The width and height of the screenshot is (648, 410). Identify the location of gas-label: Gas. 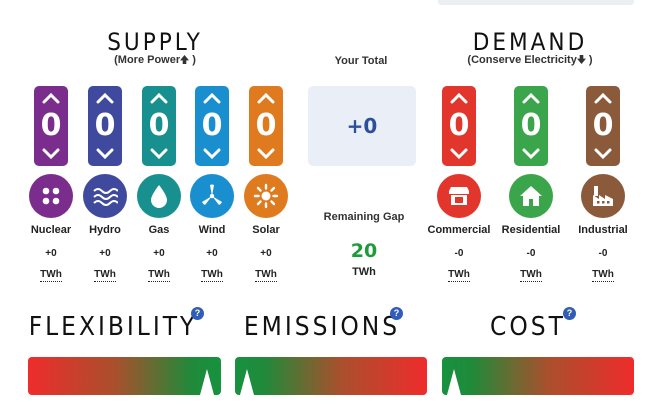
(159, 230).